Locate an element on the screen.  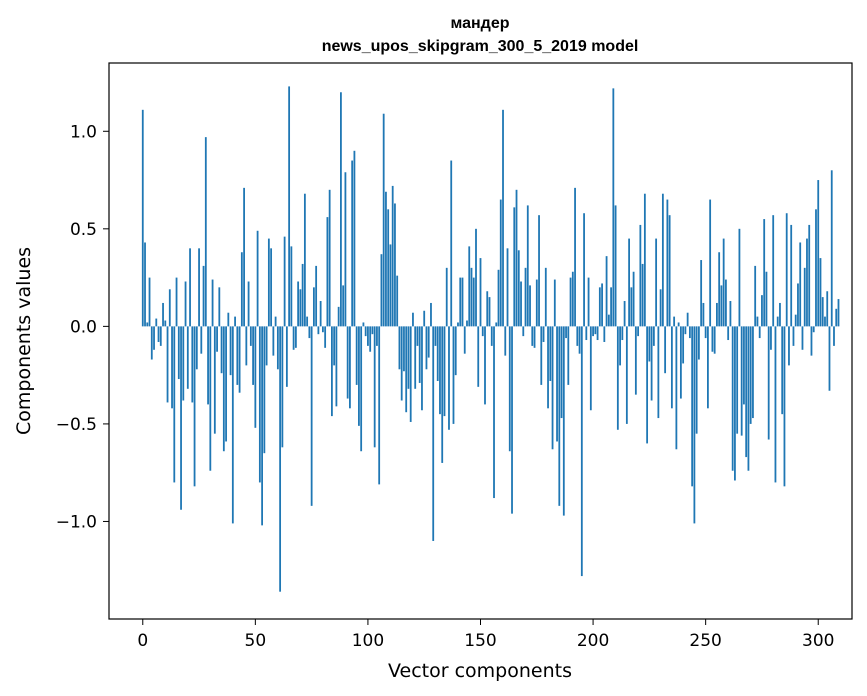
x-tick-label-0: 0 is located at coordinates (142, 641).